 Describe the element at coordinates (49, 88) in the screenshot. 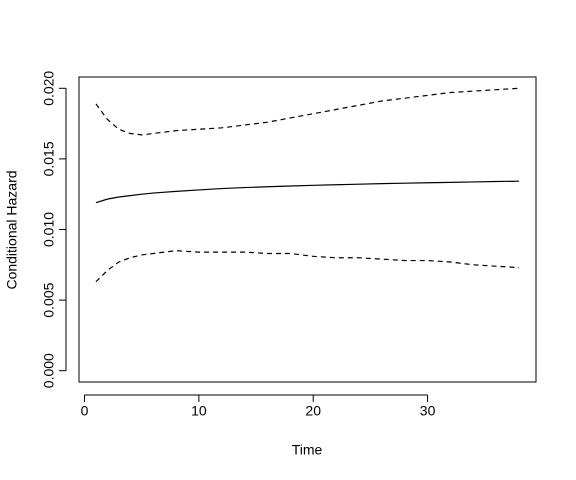

I see `y-tick-label: 0.020` at that location.